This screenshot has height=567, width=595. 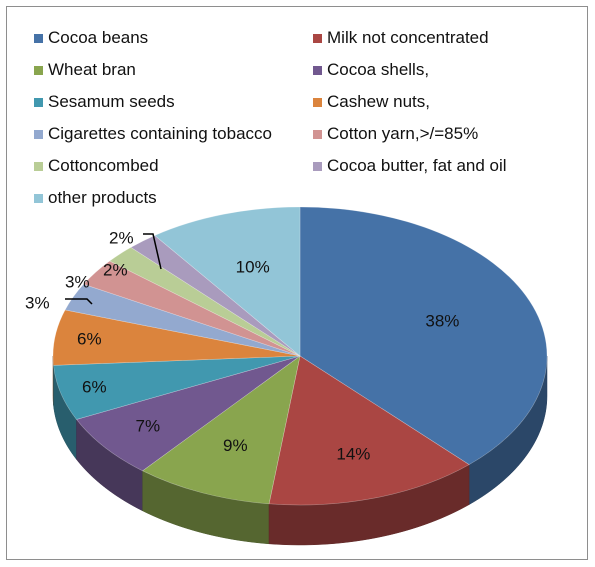 What do you see at coordinates (353, 454) in the screenshot?
I see `data-label: 14%` at bounding box center [353, 454].